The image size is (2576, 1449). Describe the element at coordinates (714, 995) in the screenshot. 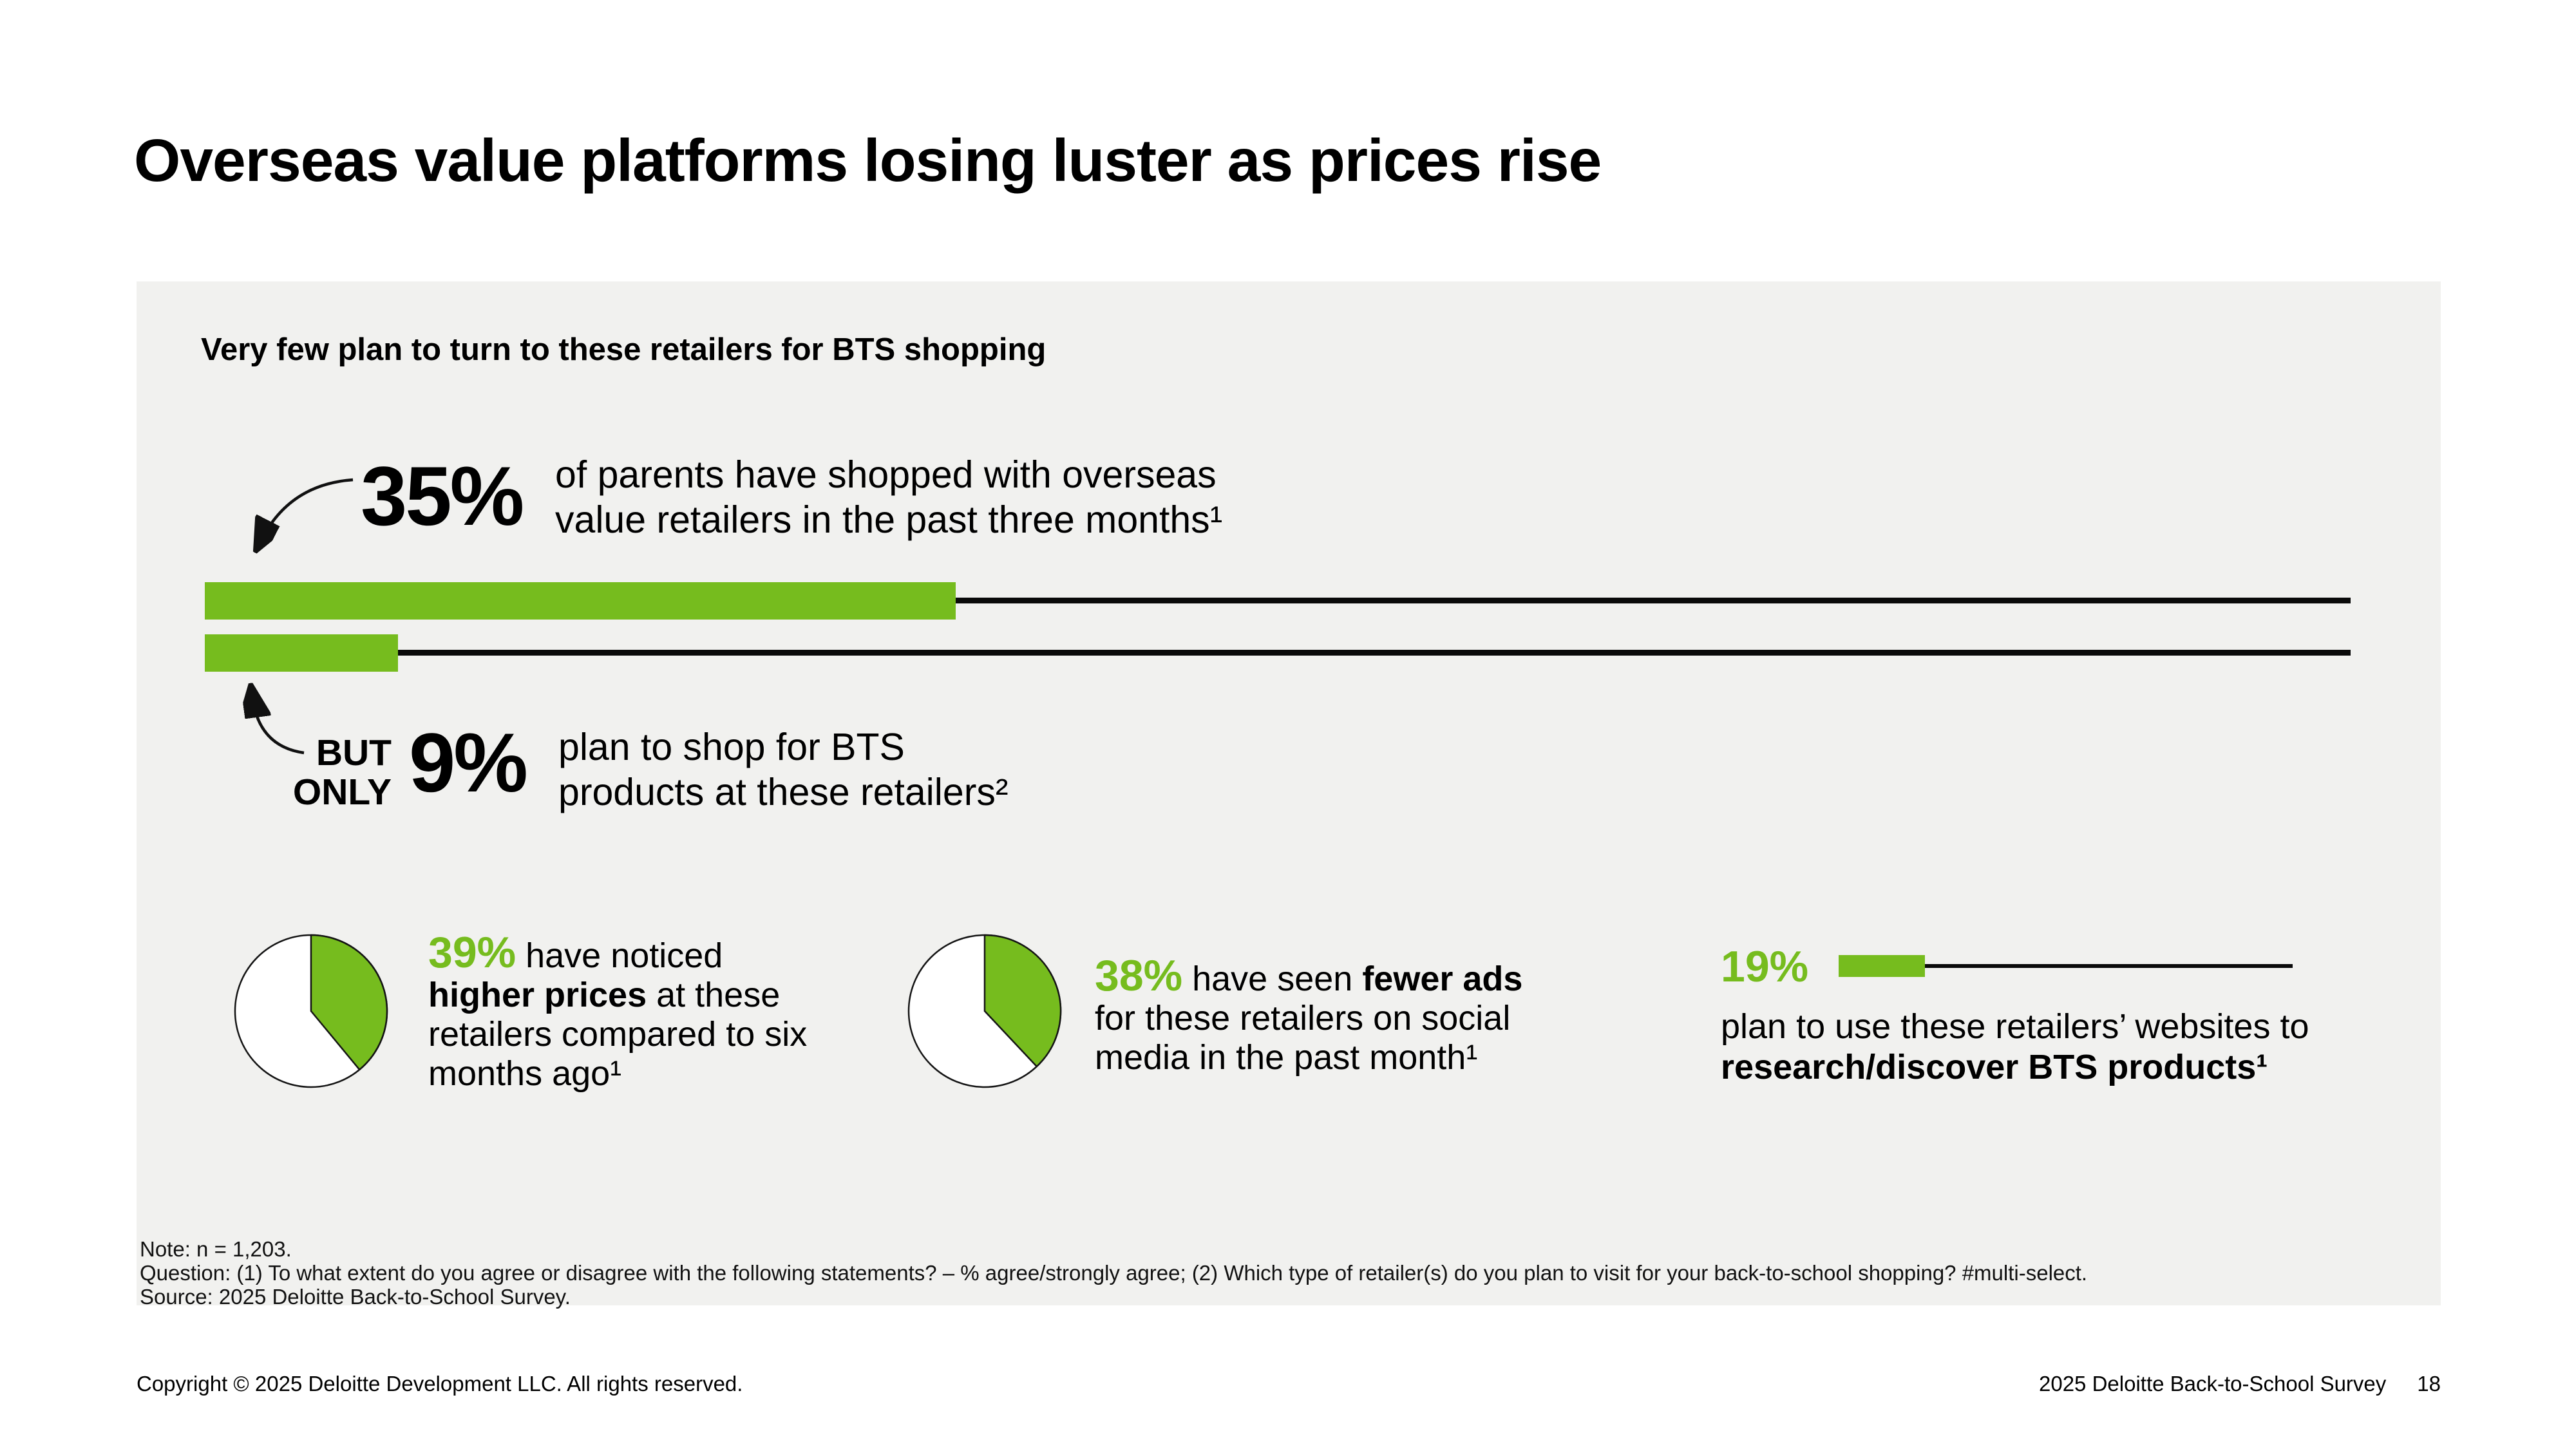

I see `stat-39-l2: at these` at that location.